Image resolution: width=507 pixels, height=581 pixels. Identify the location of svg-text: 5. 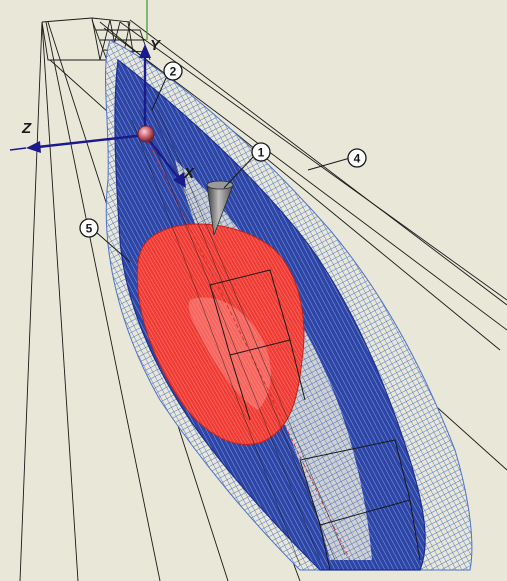
(89, 229).